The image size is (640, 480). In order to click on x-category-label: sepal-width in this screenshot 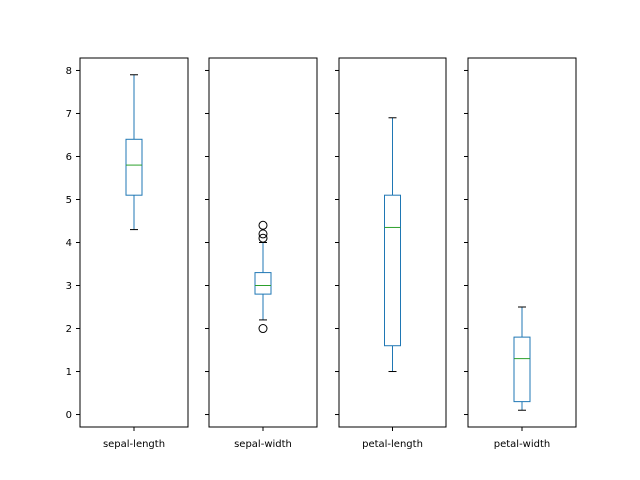, I will do `click(263, 444)`.